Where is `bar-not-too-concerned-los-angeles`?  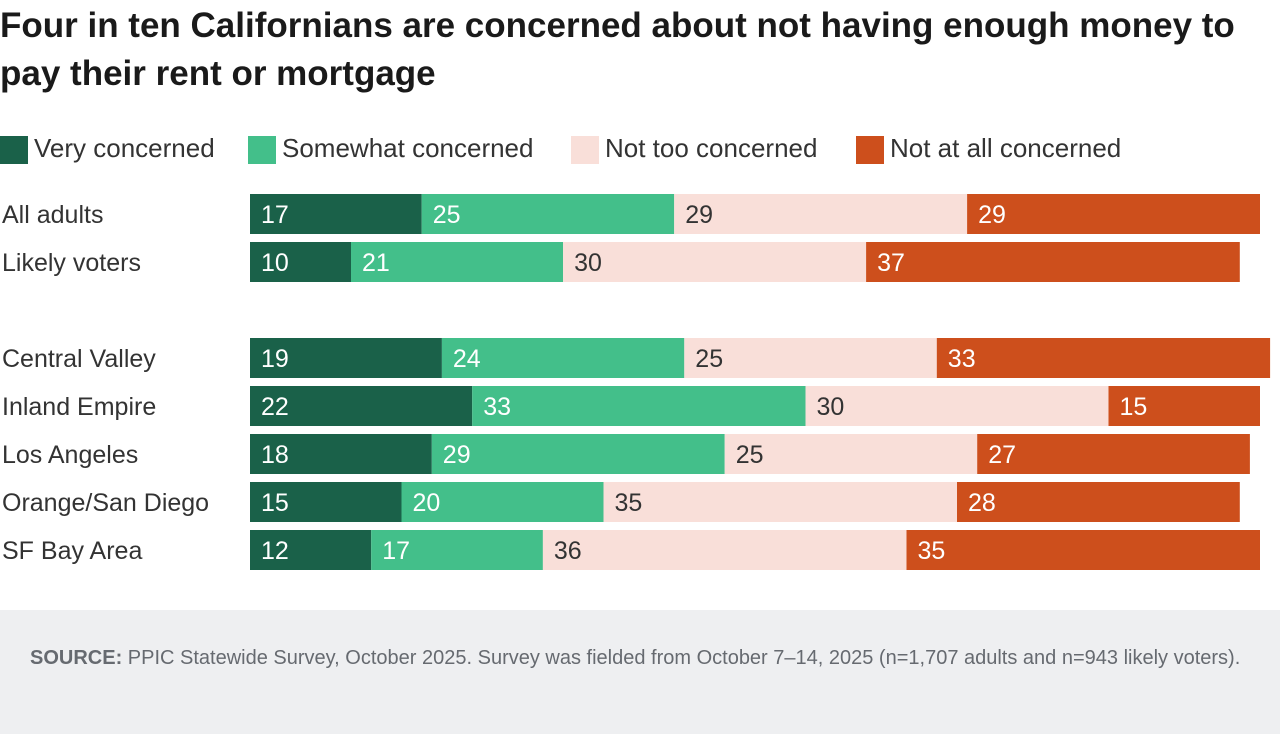
bar-not-too-concerned-los-angeles is located at coordinates (851, 454).